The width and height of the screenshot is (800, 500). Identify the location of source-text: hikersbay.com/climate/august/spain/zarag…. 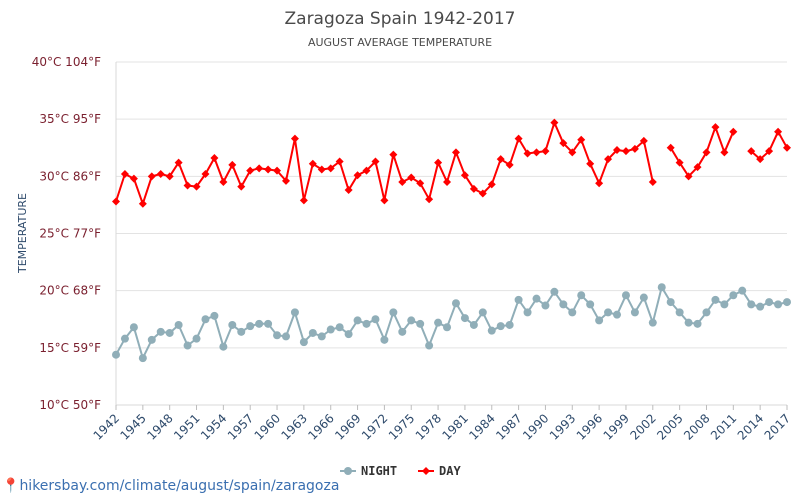
(179, 486).